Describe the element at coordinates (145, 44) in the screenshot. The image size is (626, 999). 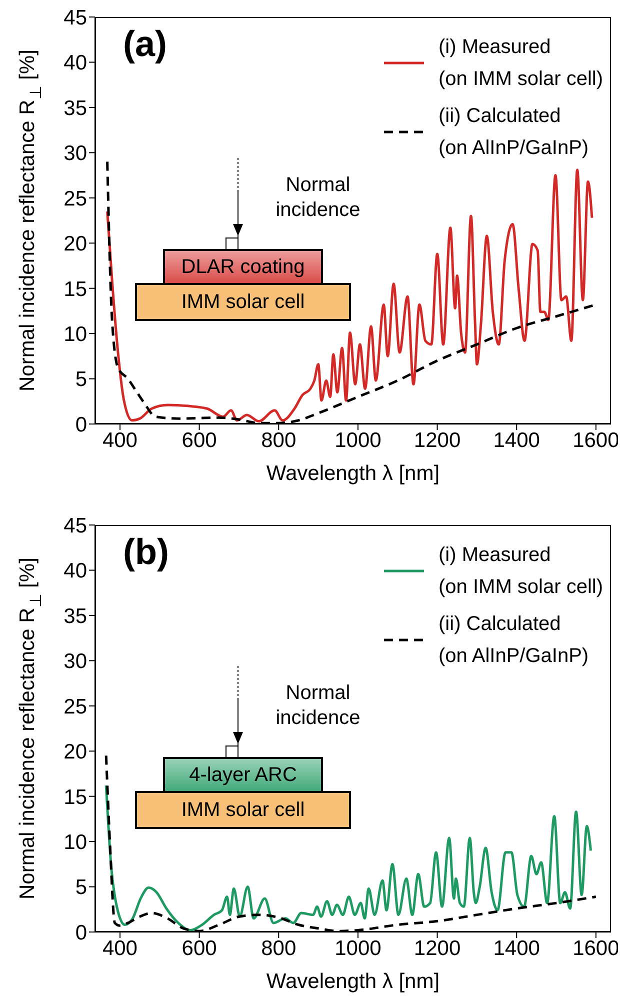
I see `chart-title: (a)` at that location.